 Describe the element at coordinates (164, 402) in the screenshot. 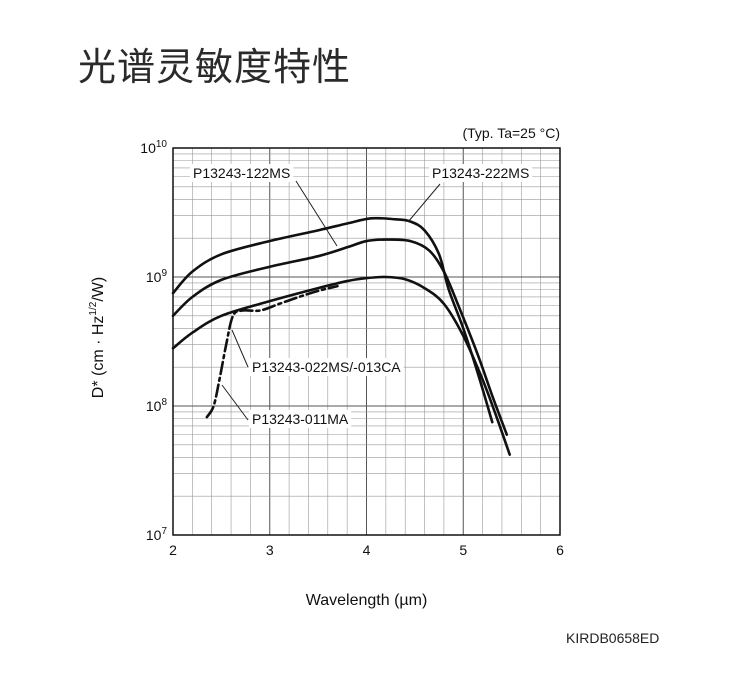

I see `y-tick-exponent: 8` at that location.